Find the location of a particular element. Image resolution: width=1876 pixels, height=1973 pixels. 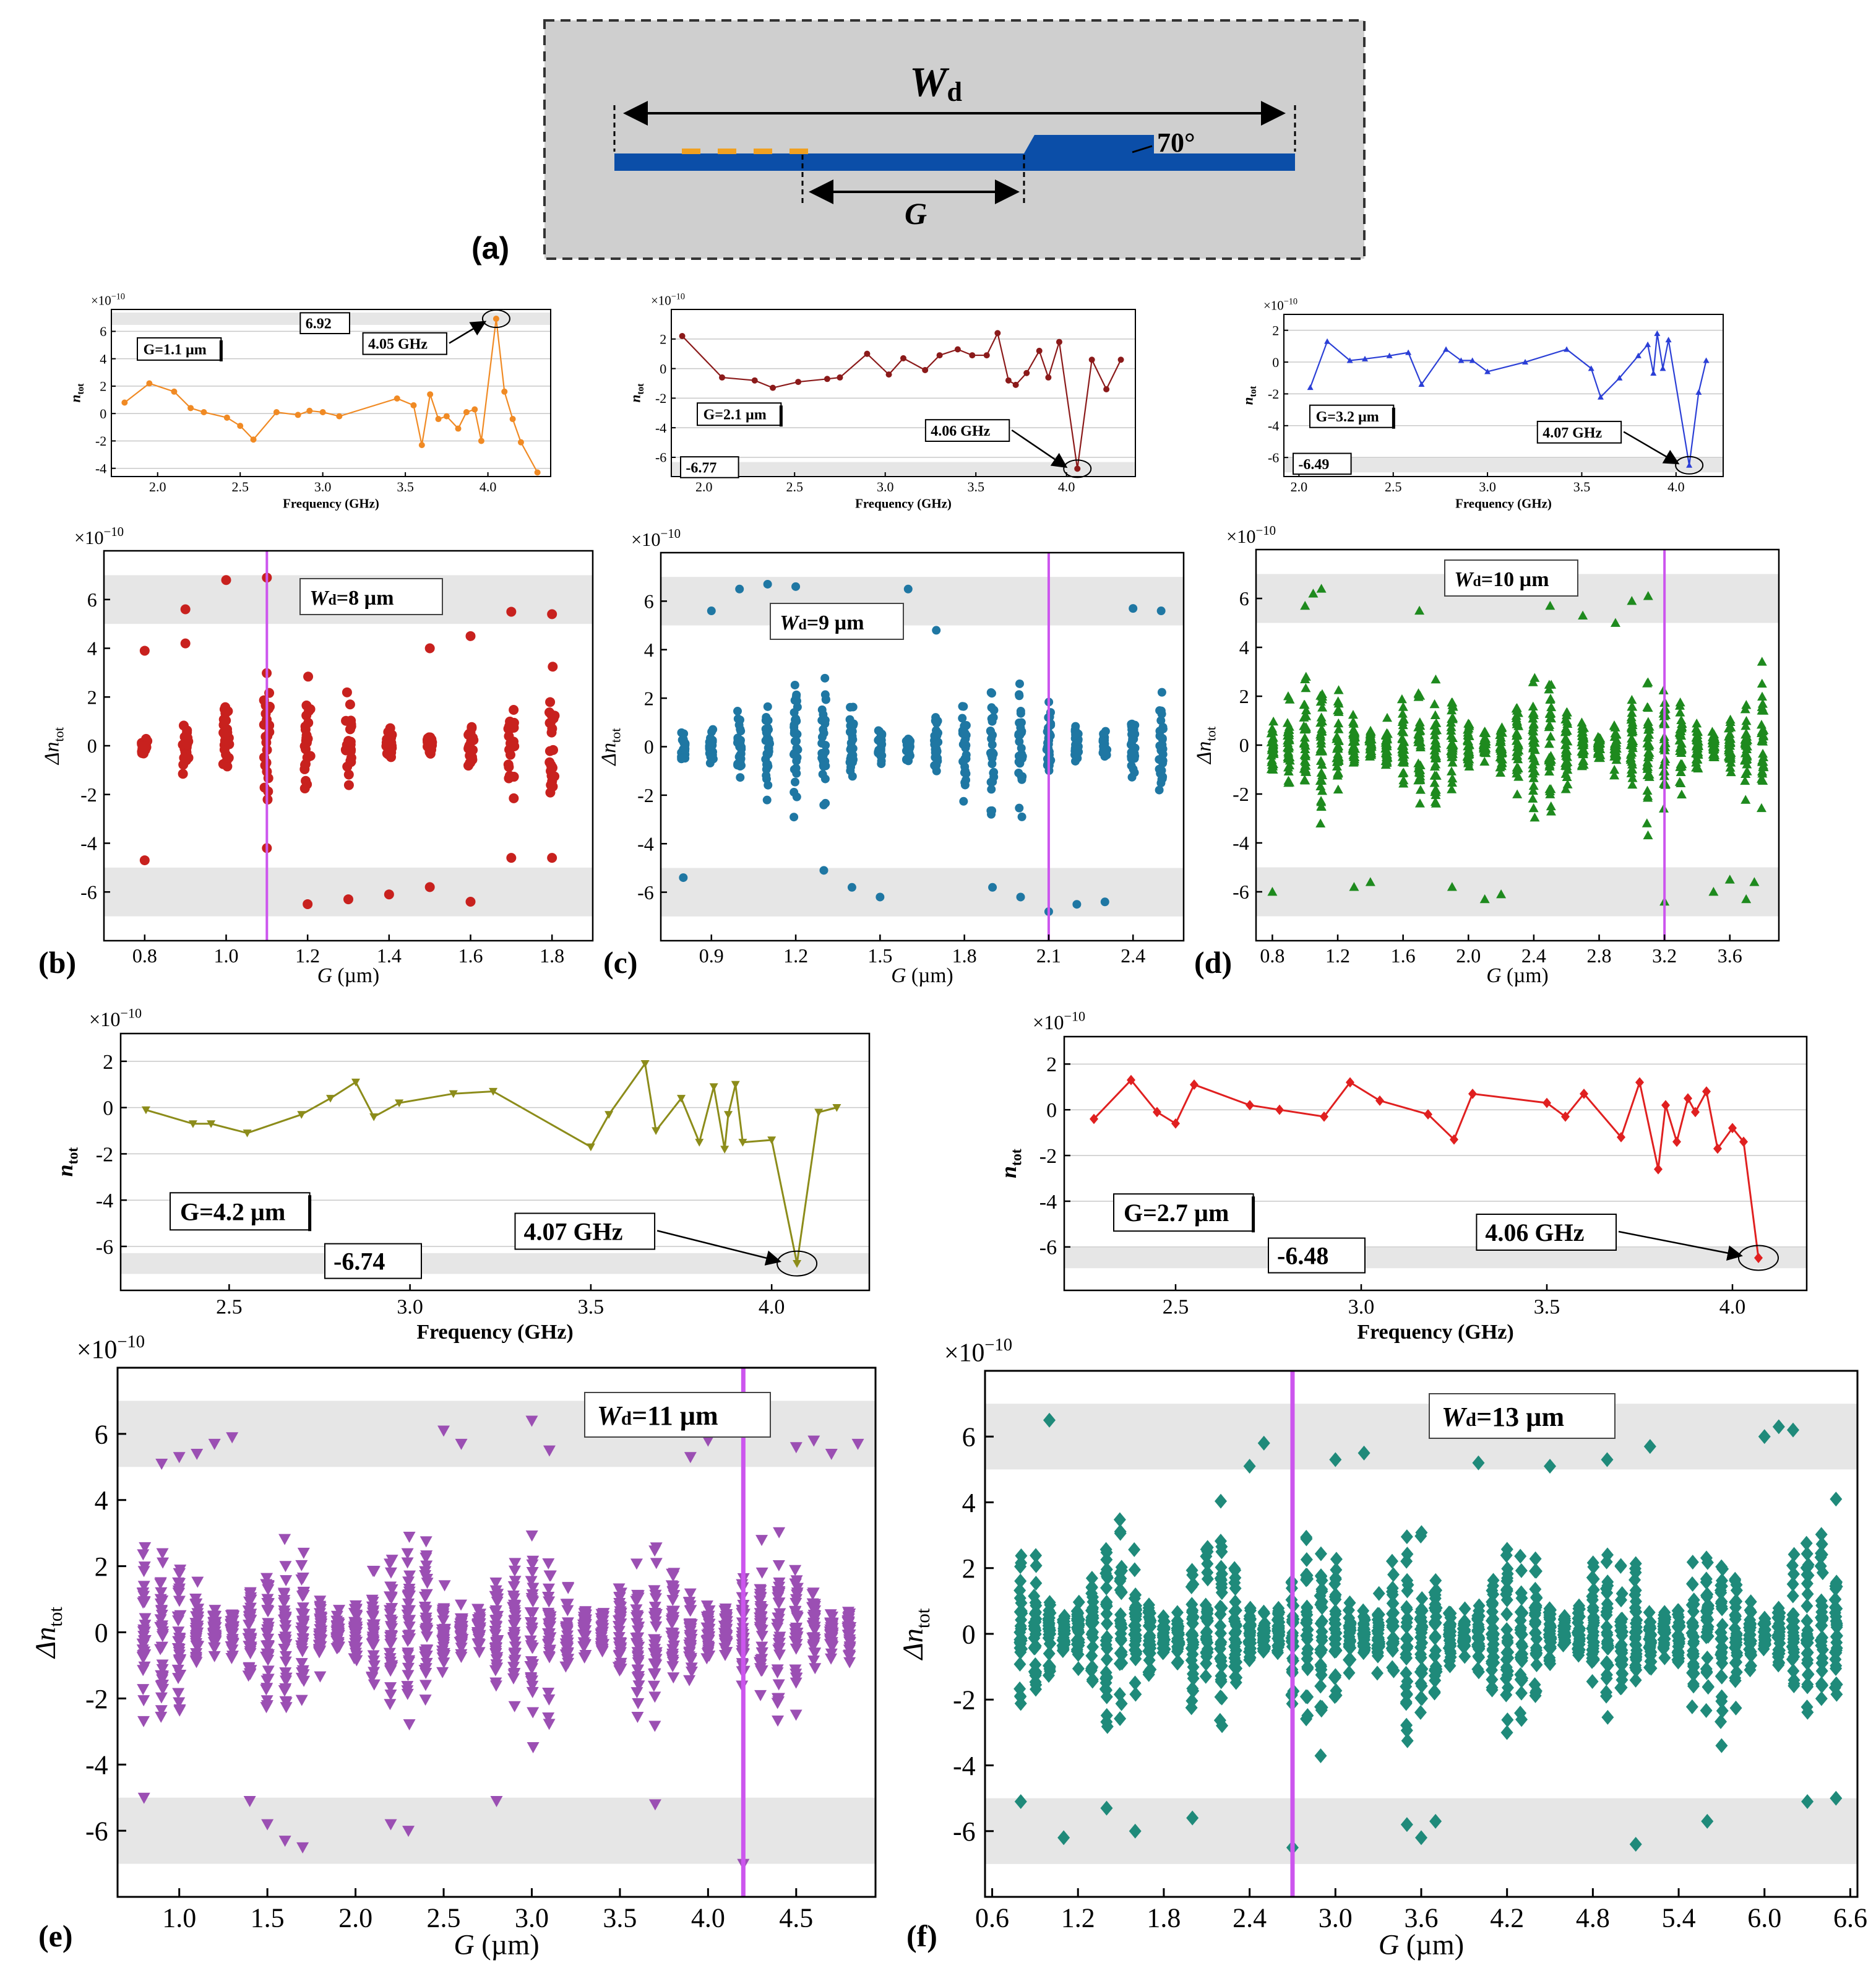

value-annotation-box is located at coordinates (1317, 1255).